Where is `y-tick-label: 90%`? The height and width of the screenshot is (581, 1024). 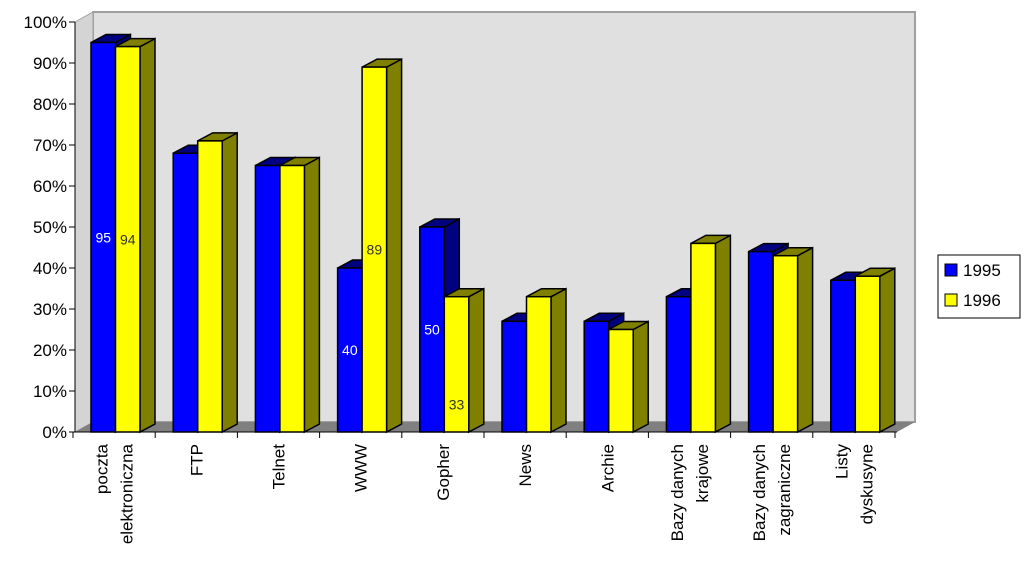 y-tick-label: 90% is located at coordinates (50, 63).